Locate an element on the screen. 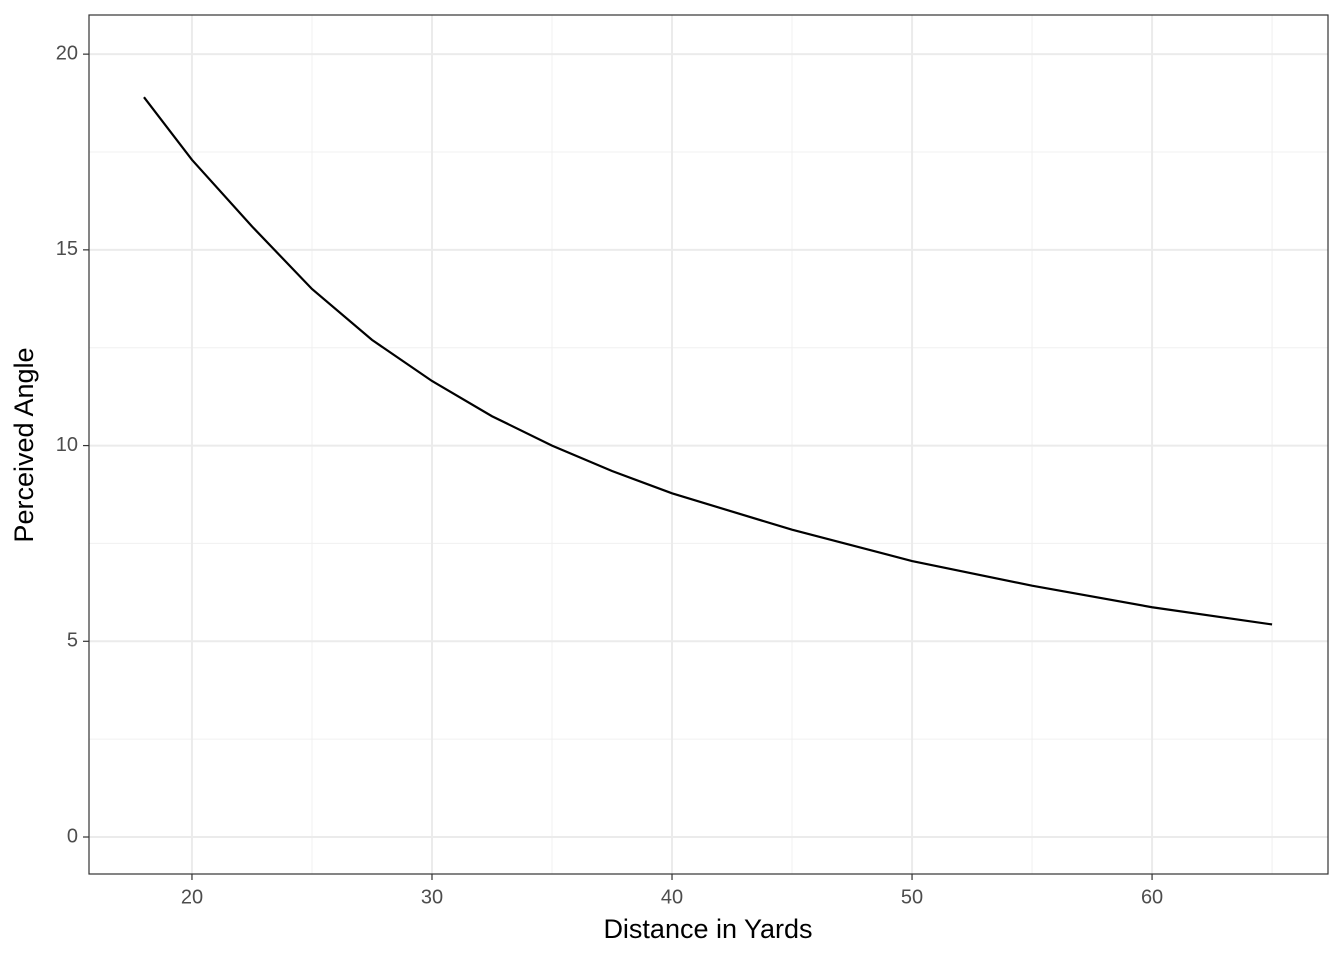  x-tick-label: 50 is located at coordinates (912, 897).